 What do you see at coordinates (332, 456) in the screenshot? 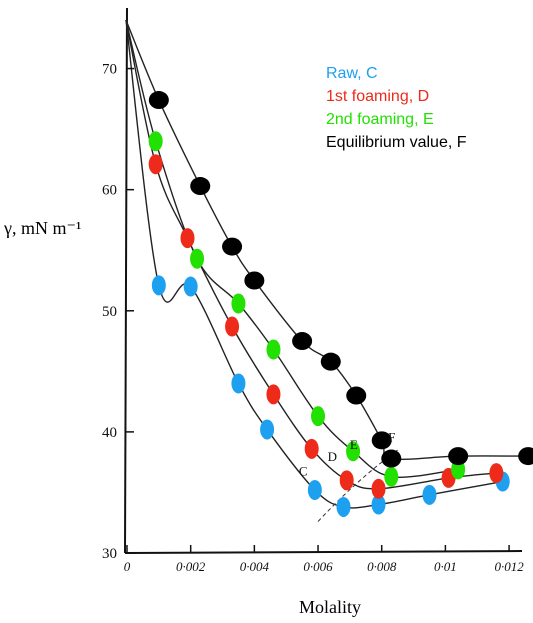
I see `curve-label-D: D` at bounding box center [332, 456].